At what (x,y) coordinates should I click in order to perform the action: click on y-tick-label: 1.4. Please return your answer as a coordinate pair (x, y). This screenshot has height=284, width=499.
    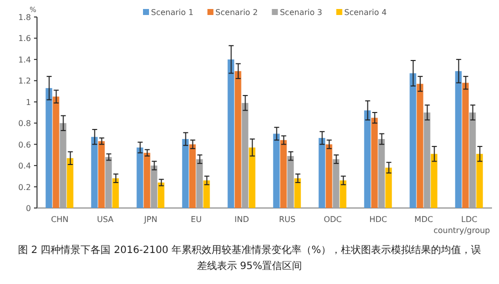
    Looking at the image, I should click on (24, 59).